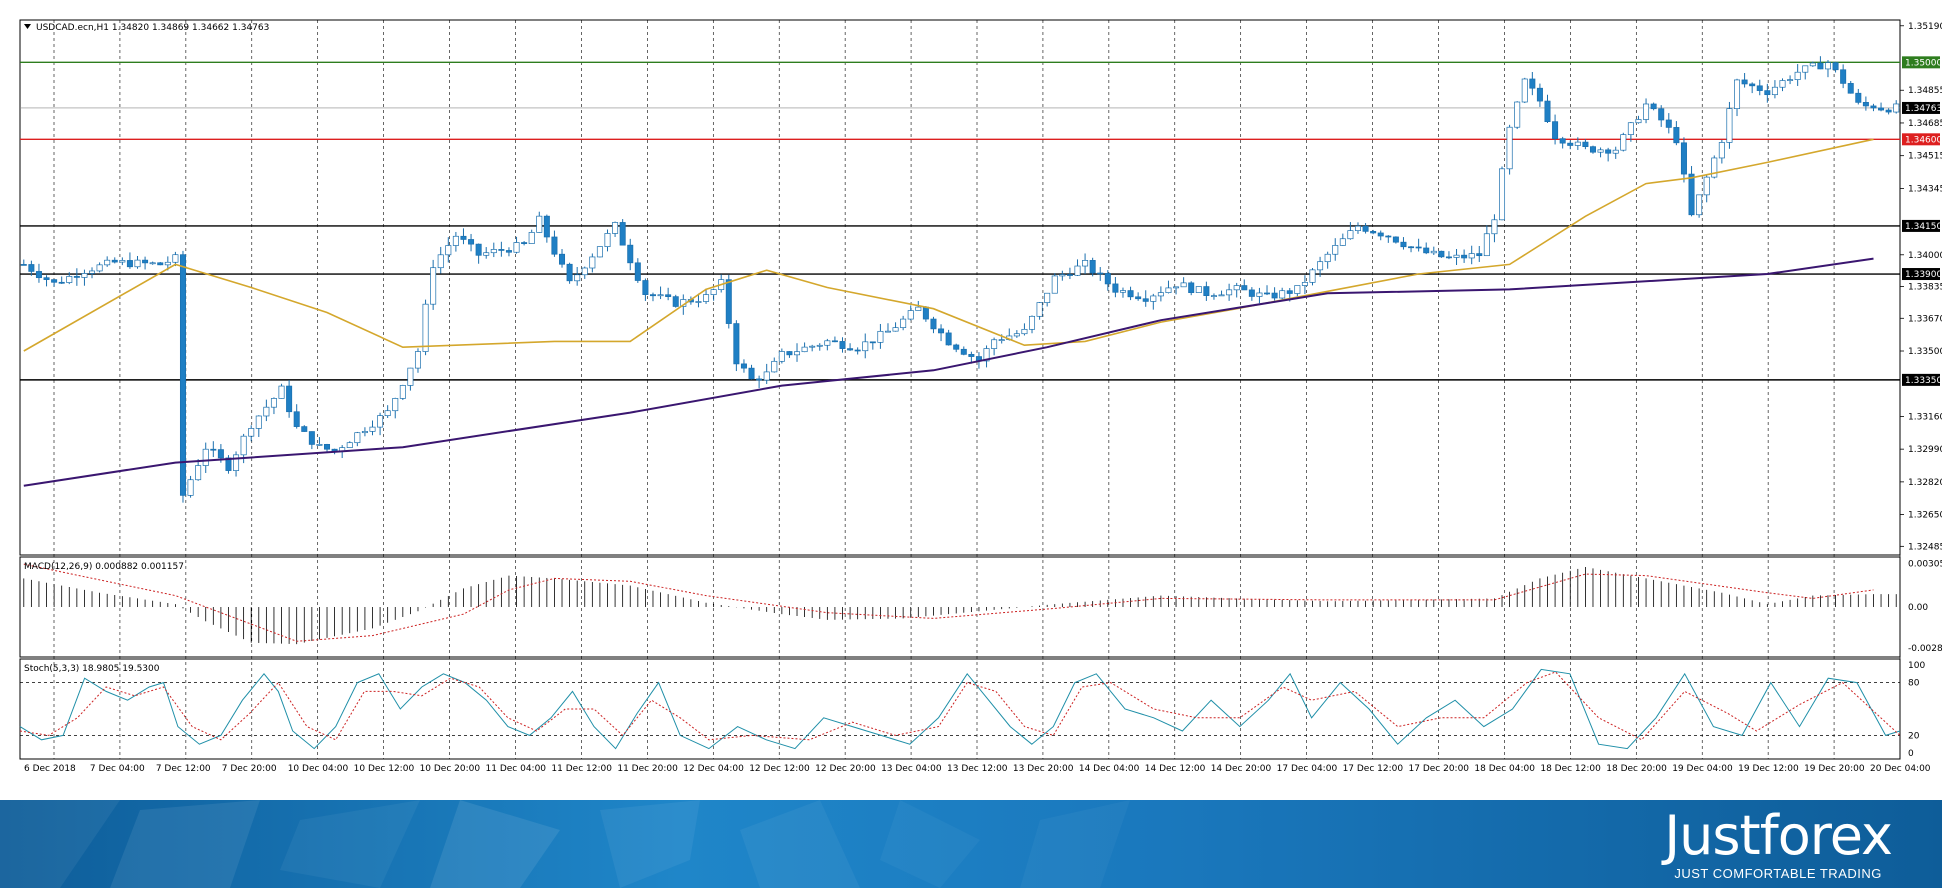 The height and width of the screenshot is (888, 1942). Describe the element at coordinates (516, 769) in the screenshot. I see `time-tick-label: 11 Dec 04:00` at that location.